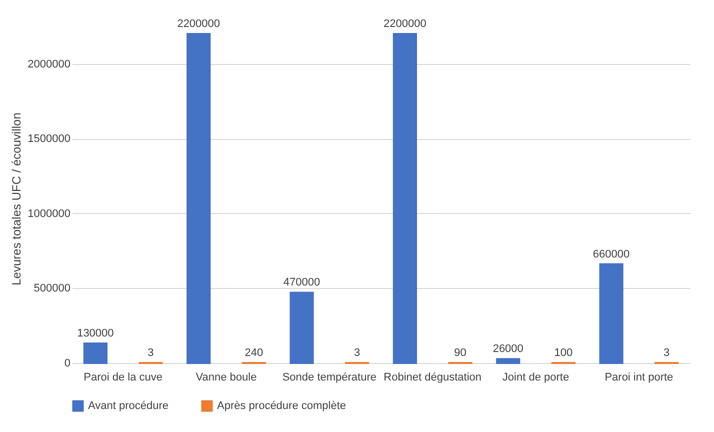 This screenshot has width=714, height=432. What do you see at coordinates (329, 378) in the screenshot?
I see `x-tick-label: Sonde température` at bounding box center [329, 378].